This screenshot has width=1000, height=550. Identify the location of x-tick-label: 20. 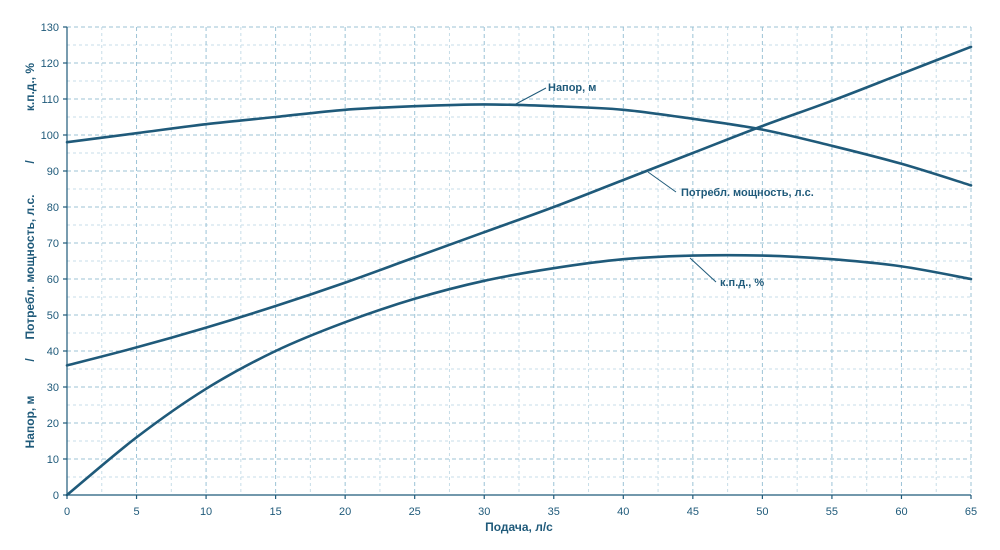
(345, 512).